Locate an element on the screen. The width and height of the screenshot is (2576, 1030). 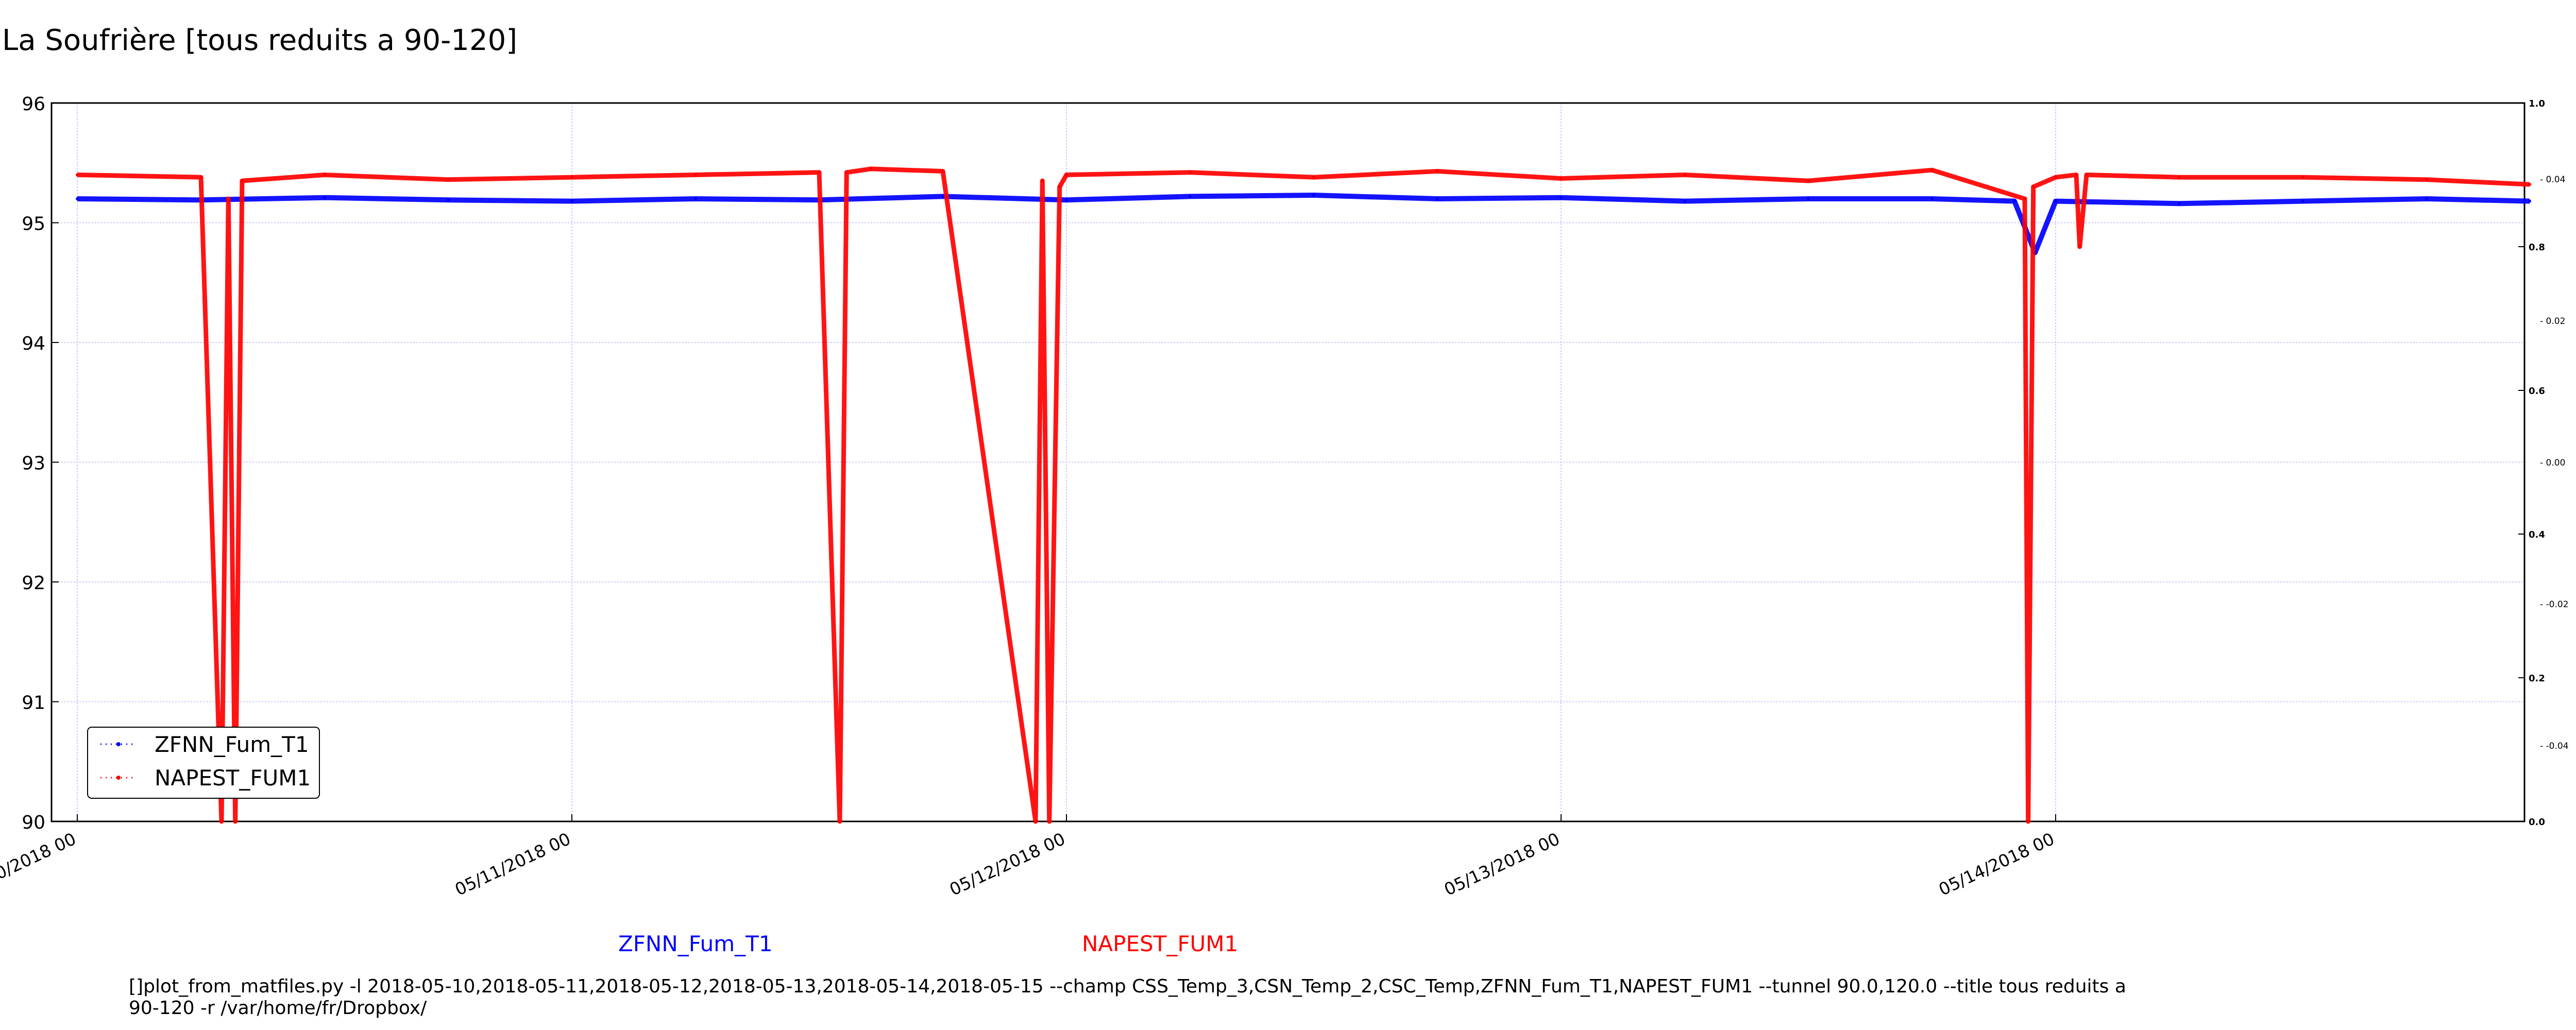
x-tick-label: 05/11/2018 00 is located at coordinates (512, 864).